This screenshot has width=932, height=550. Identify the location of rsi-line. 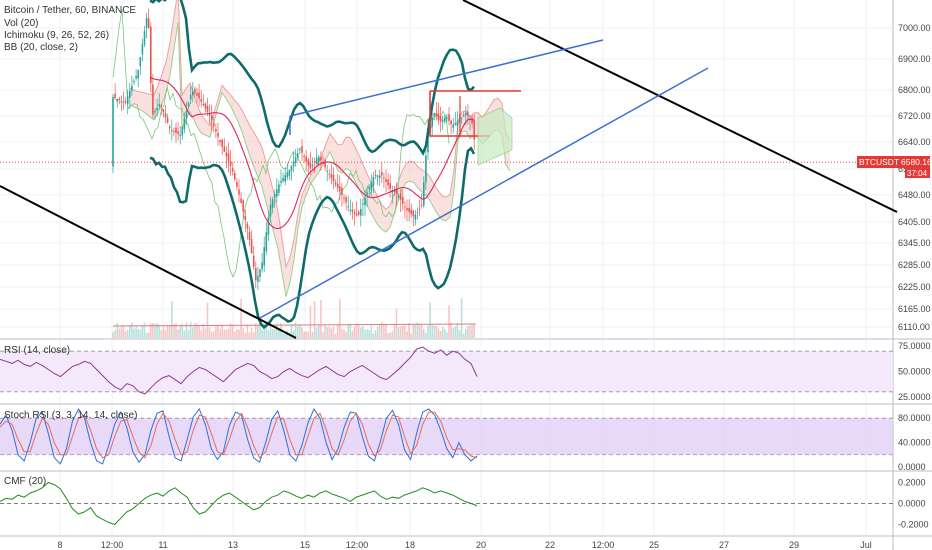
(239, 370).